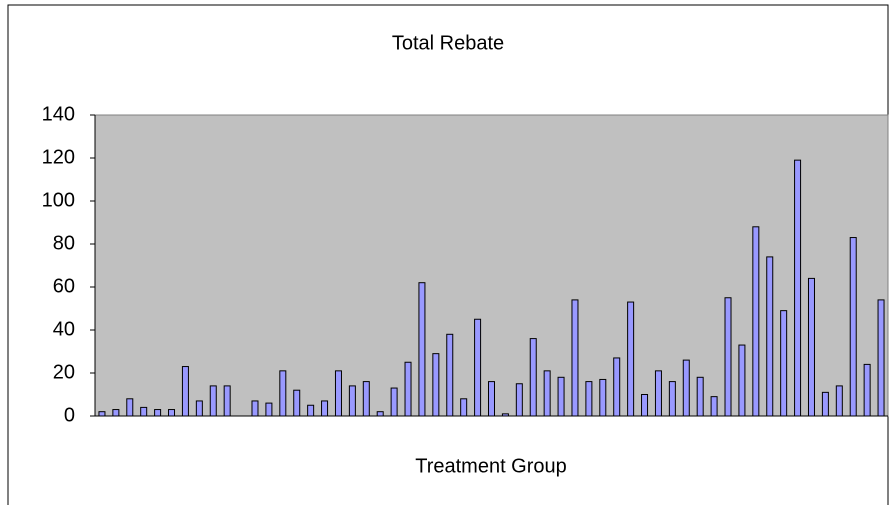 The image size is (894, 505). I want to click on y-tick-label: 40, so click(64, 329).